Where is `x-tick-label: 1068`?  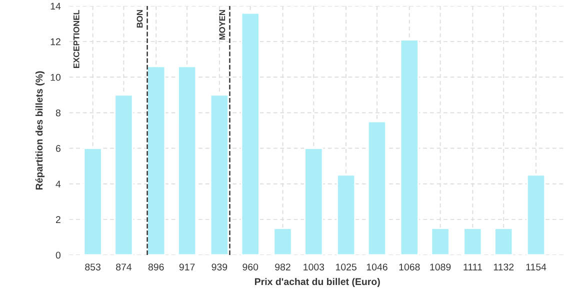
x-tick-label: 1068 is located at coordinates (409, 267).